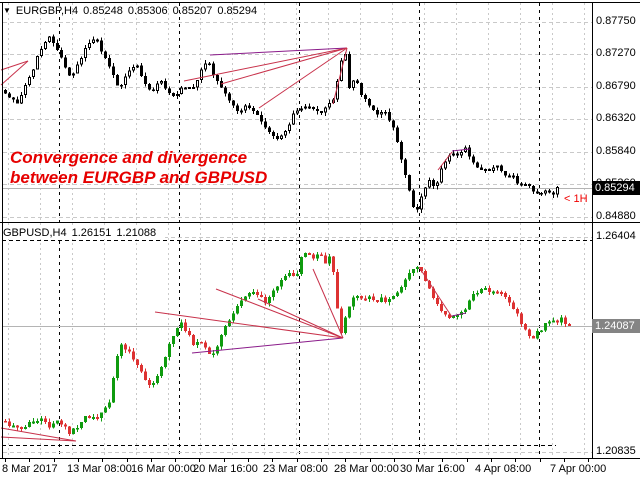 The width and height of the screenshot is (640, 480). Describe the element at coordinates (163, 469) in the screenshot. I see `time-axis-label: 16 Mar 00:00` at that location.